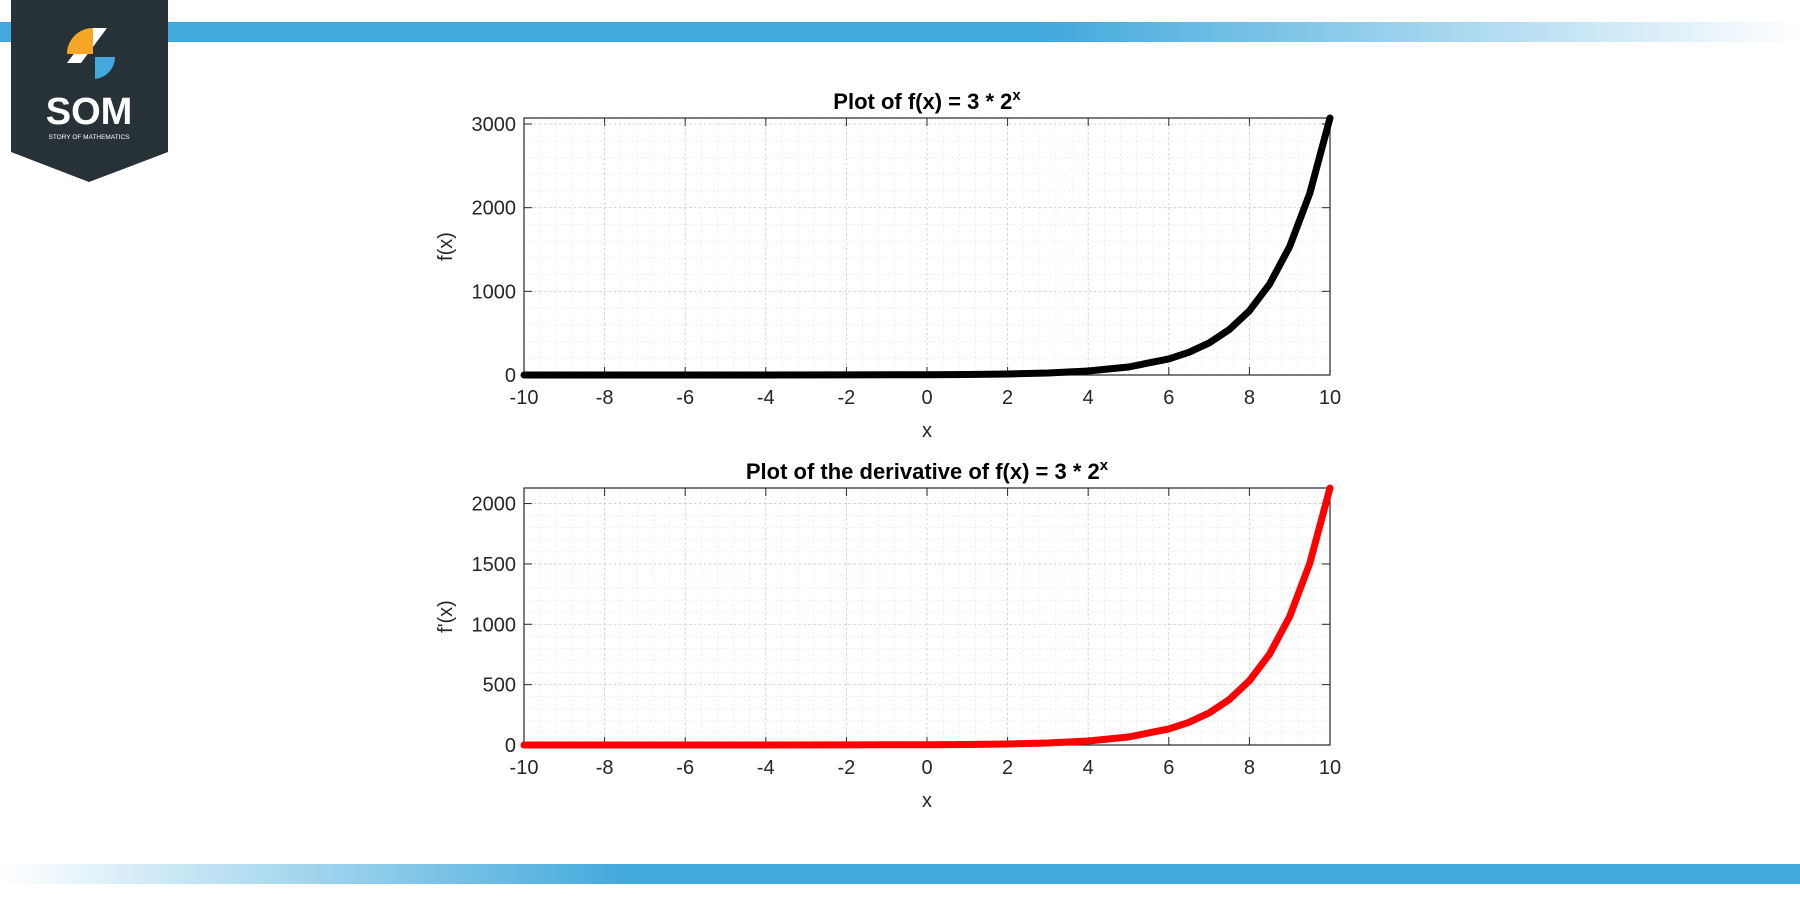 The height and width of the screenshot is (900, 1800). I want to click on som-logo-mark-icon, so click(91, 53).